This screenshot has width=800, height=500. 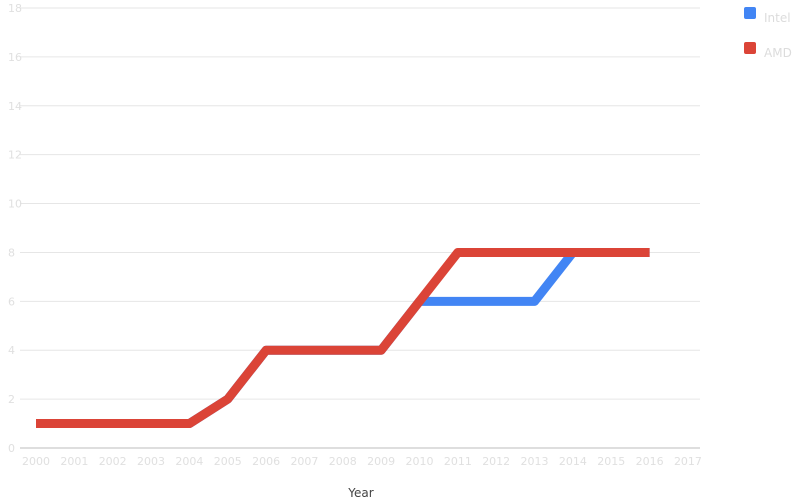 I want to click on x-tick-label: 2000, so click(x=36, y=461).